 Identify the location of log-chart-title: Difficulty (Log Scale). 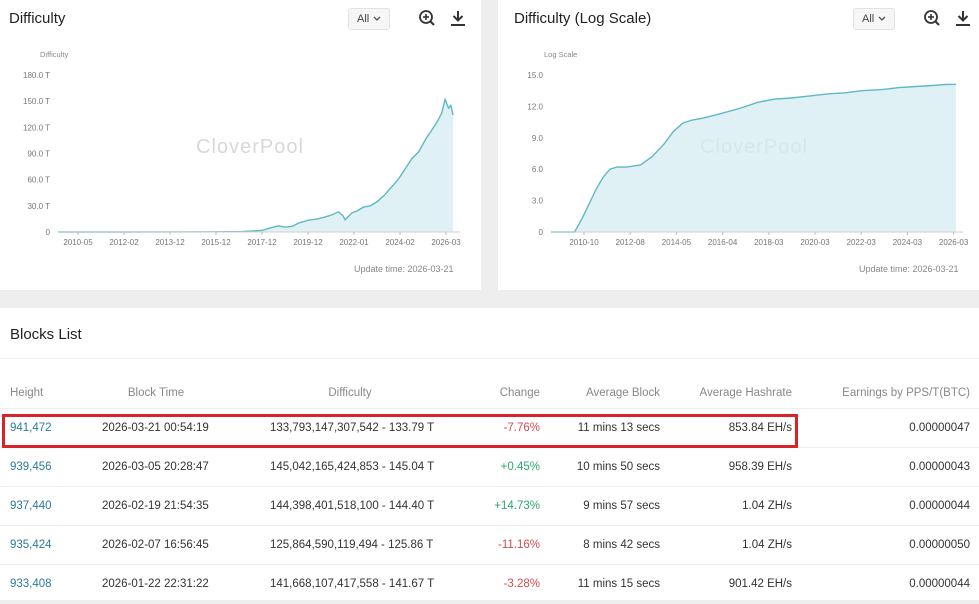
(583, 18).